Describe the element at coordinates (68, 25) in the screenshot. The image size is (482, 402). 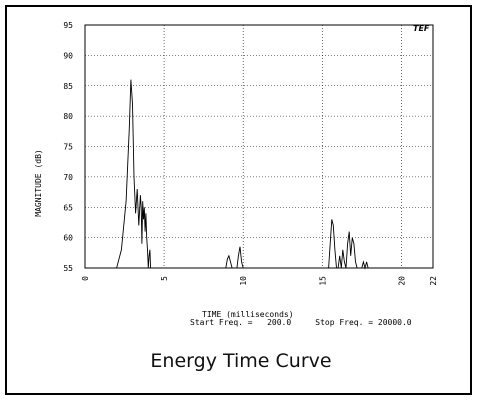
I see `y-tick-label: 95` at that location.